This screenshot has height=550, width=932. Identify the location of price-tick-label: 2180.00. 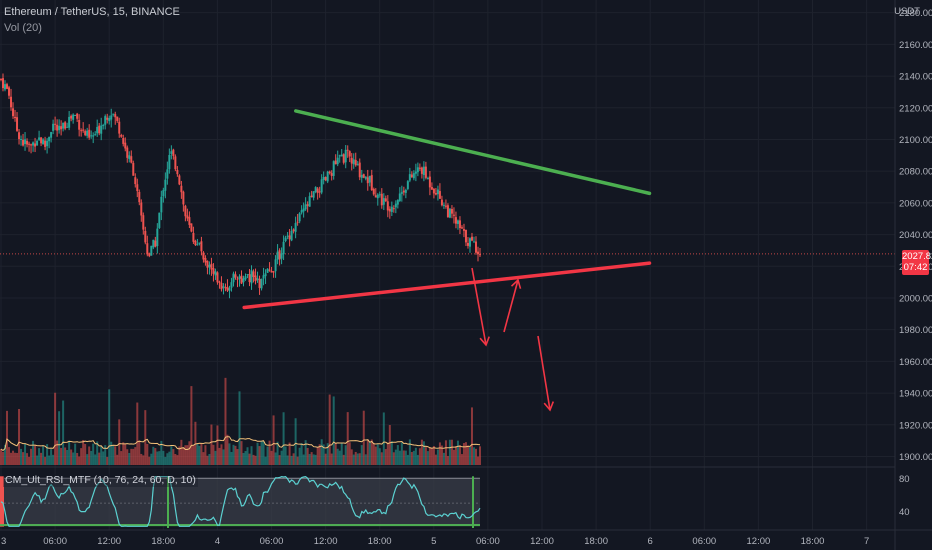
(915, 13).